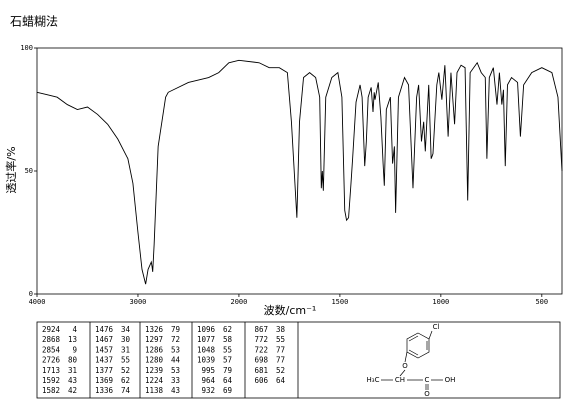  Describe the element at coordinates (339, 302) in the screenshot. I see `x-tick-label: 1500` at that location.